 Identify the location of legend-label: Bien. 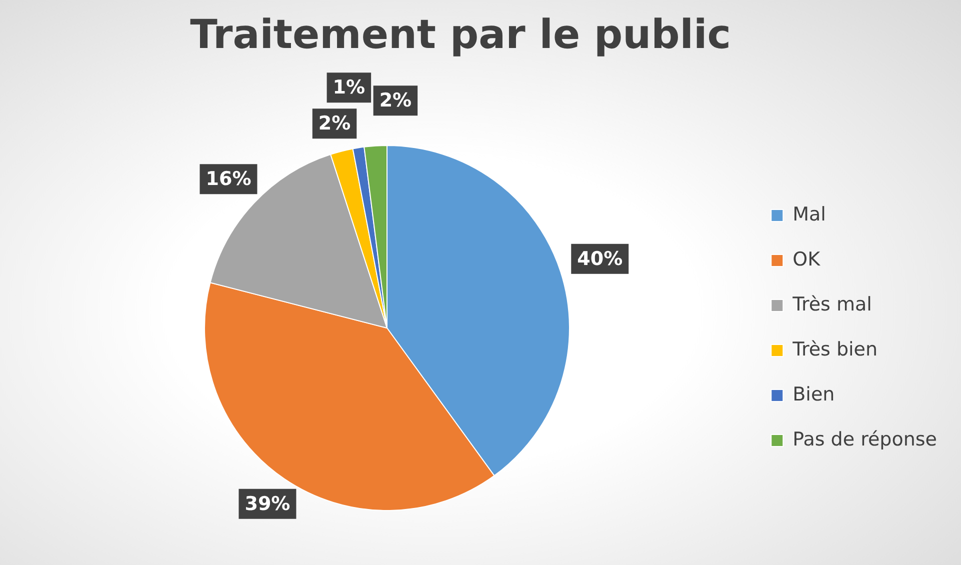
(813, 394).